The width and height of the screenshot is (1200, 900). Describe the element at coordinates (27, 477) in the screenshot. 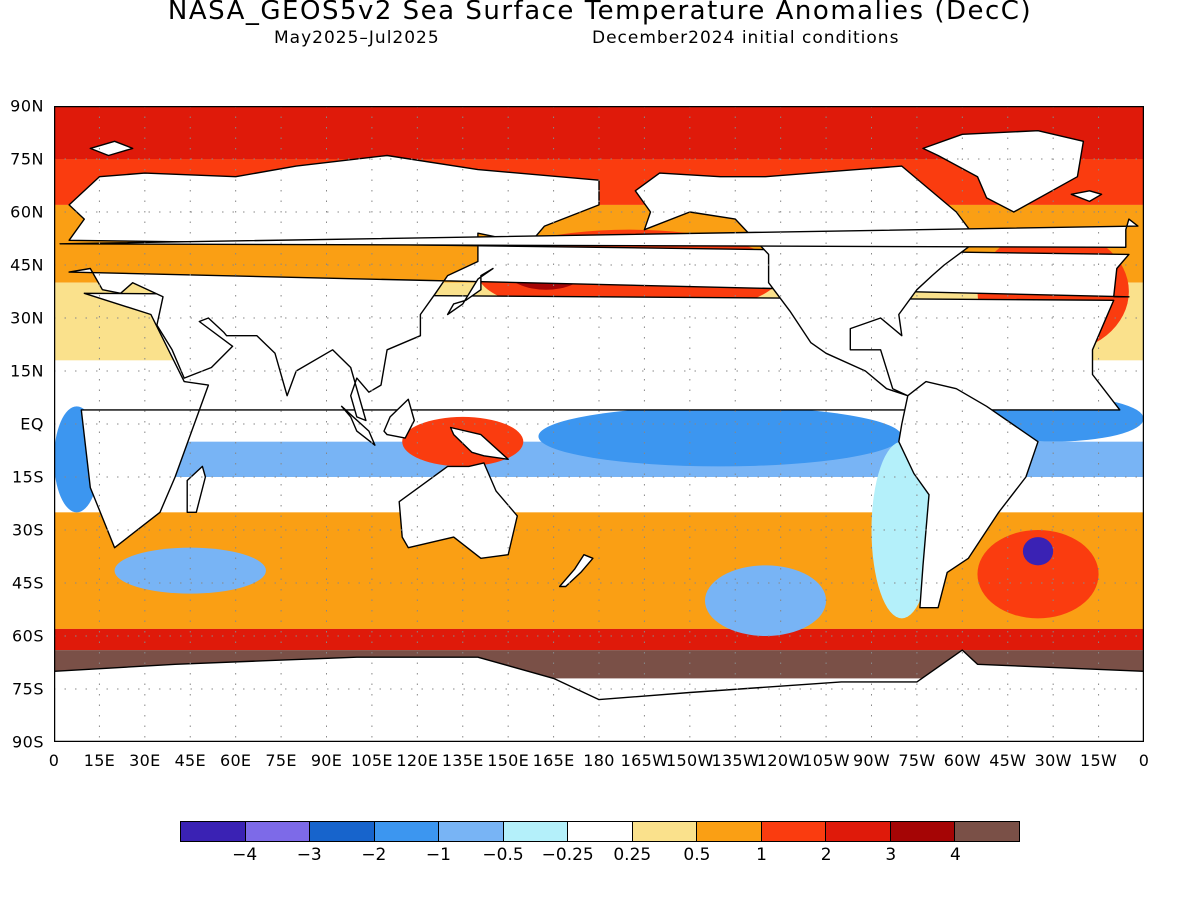

I see `lat-tick-label: 15S` at that location.